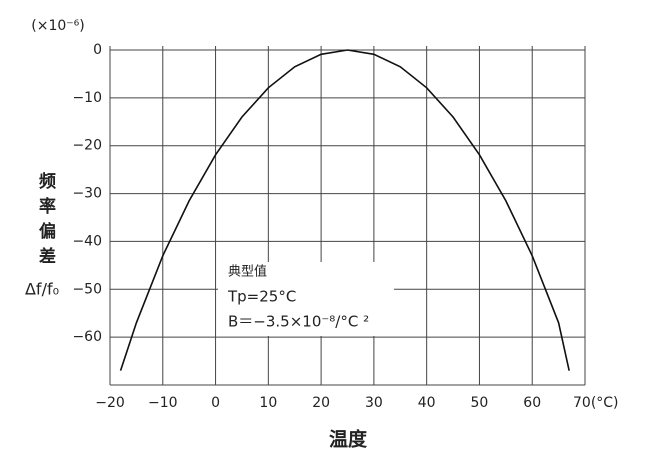 This screenshot has height=473, width=650. What do you see at coordinates (596, 403) in the screenshot?
I see `x-tick-label: 70(°C)` at bounding box center [596, 403].